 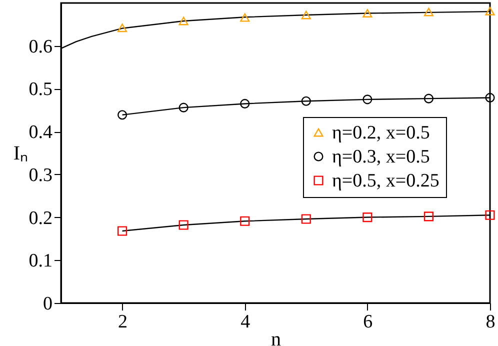 I want to click on x-tick-label: 2, so click(x=123, y=322).